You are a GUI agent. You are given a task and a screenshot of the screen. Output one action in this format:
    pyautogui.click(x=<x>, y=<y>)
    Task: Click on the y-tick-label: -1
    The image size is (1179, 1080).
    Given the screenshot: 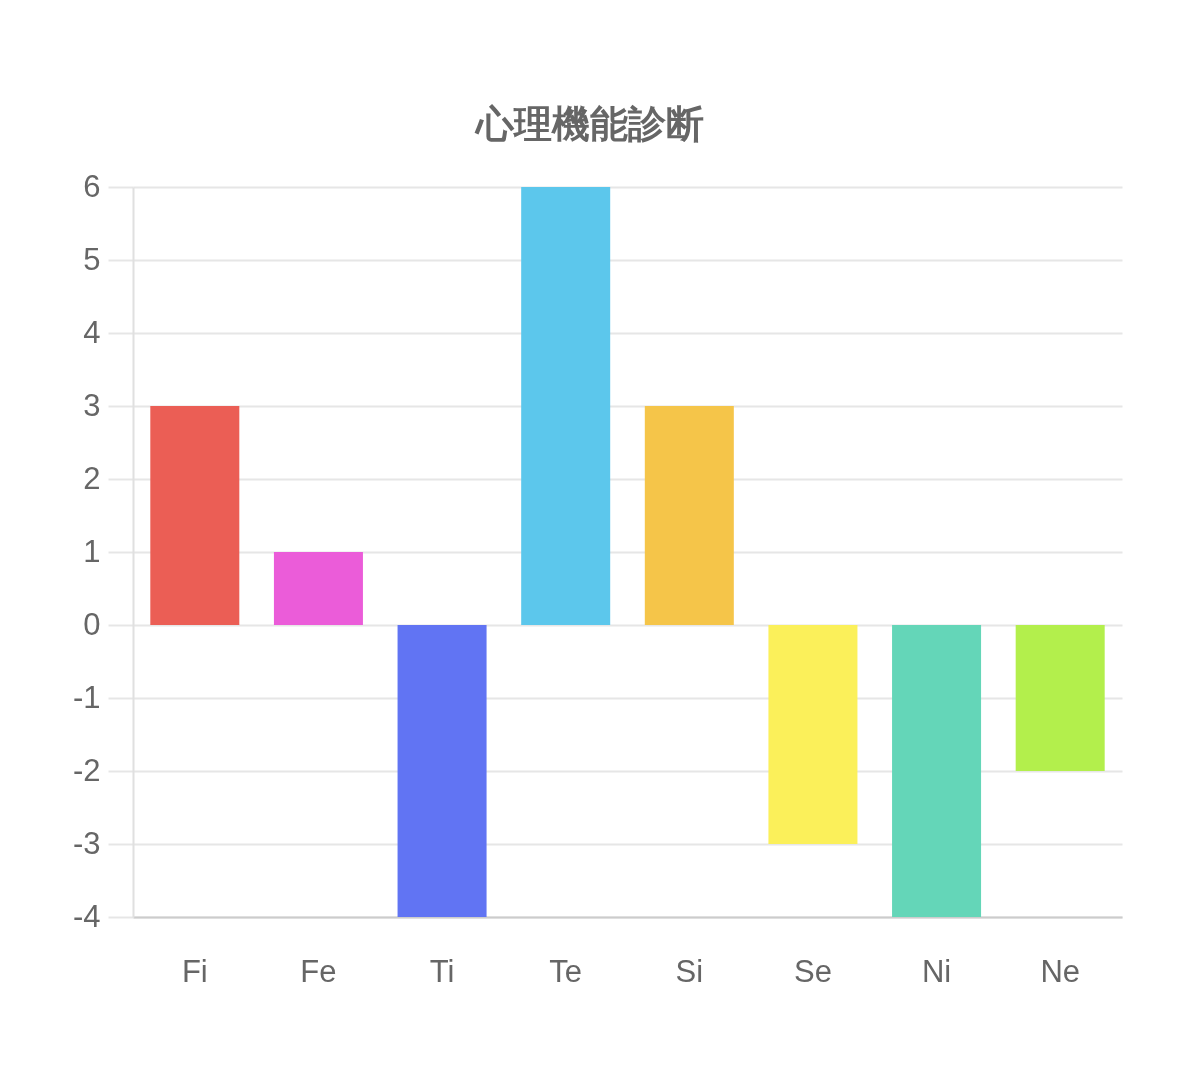 What is the action you would take?
    pyautogui.click(x=86, y=697)
    